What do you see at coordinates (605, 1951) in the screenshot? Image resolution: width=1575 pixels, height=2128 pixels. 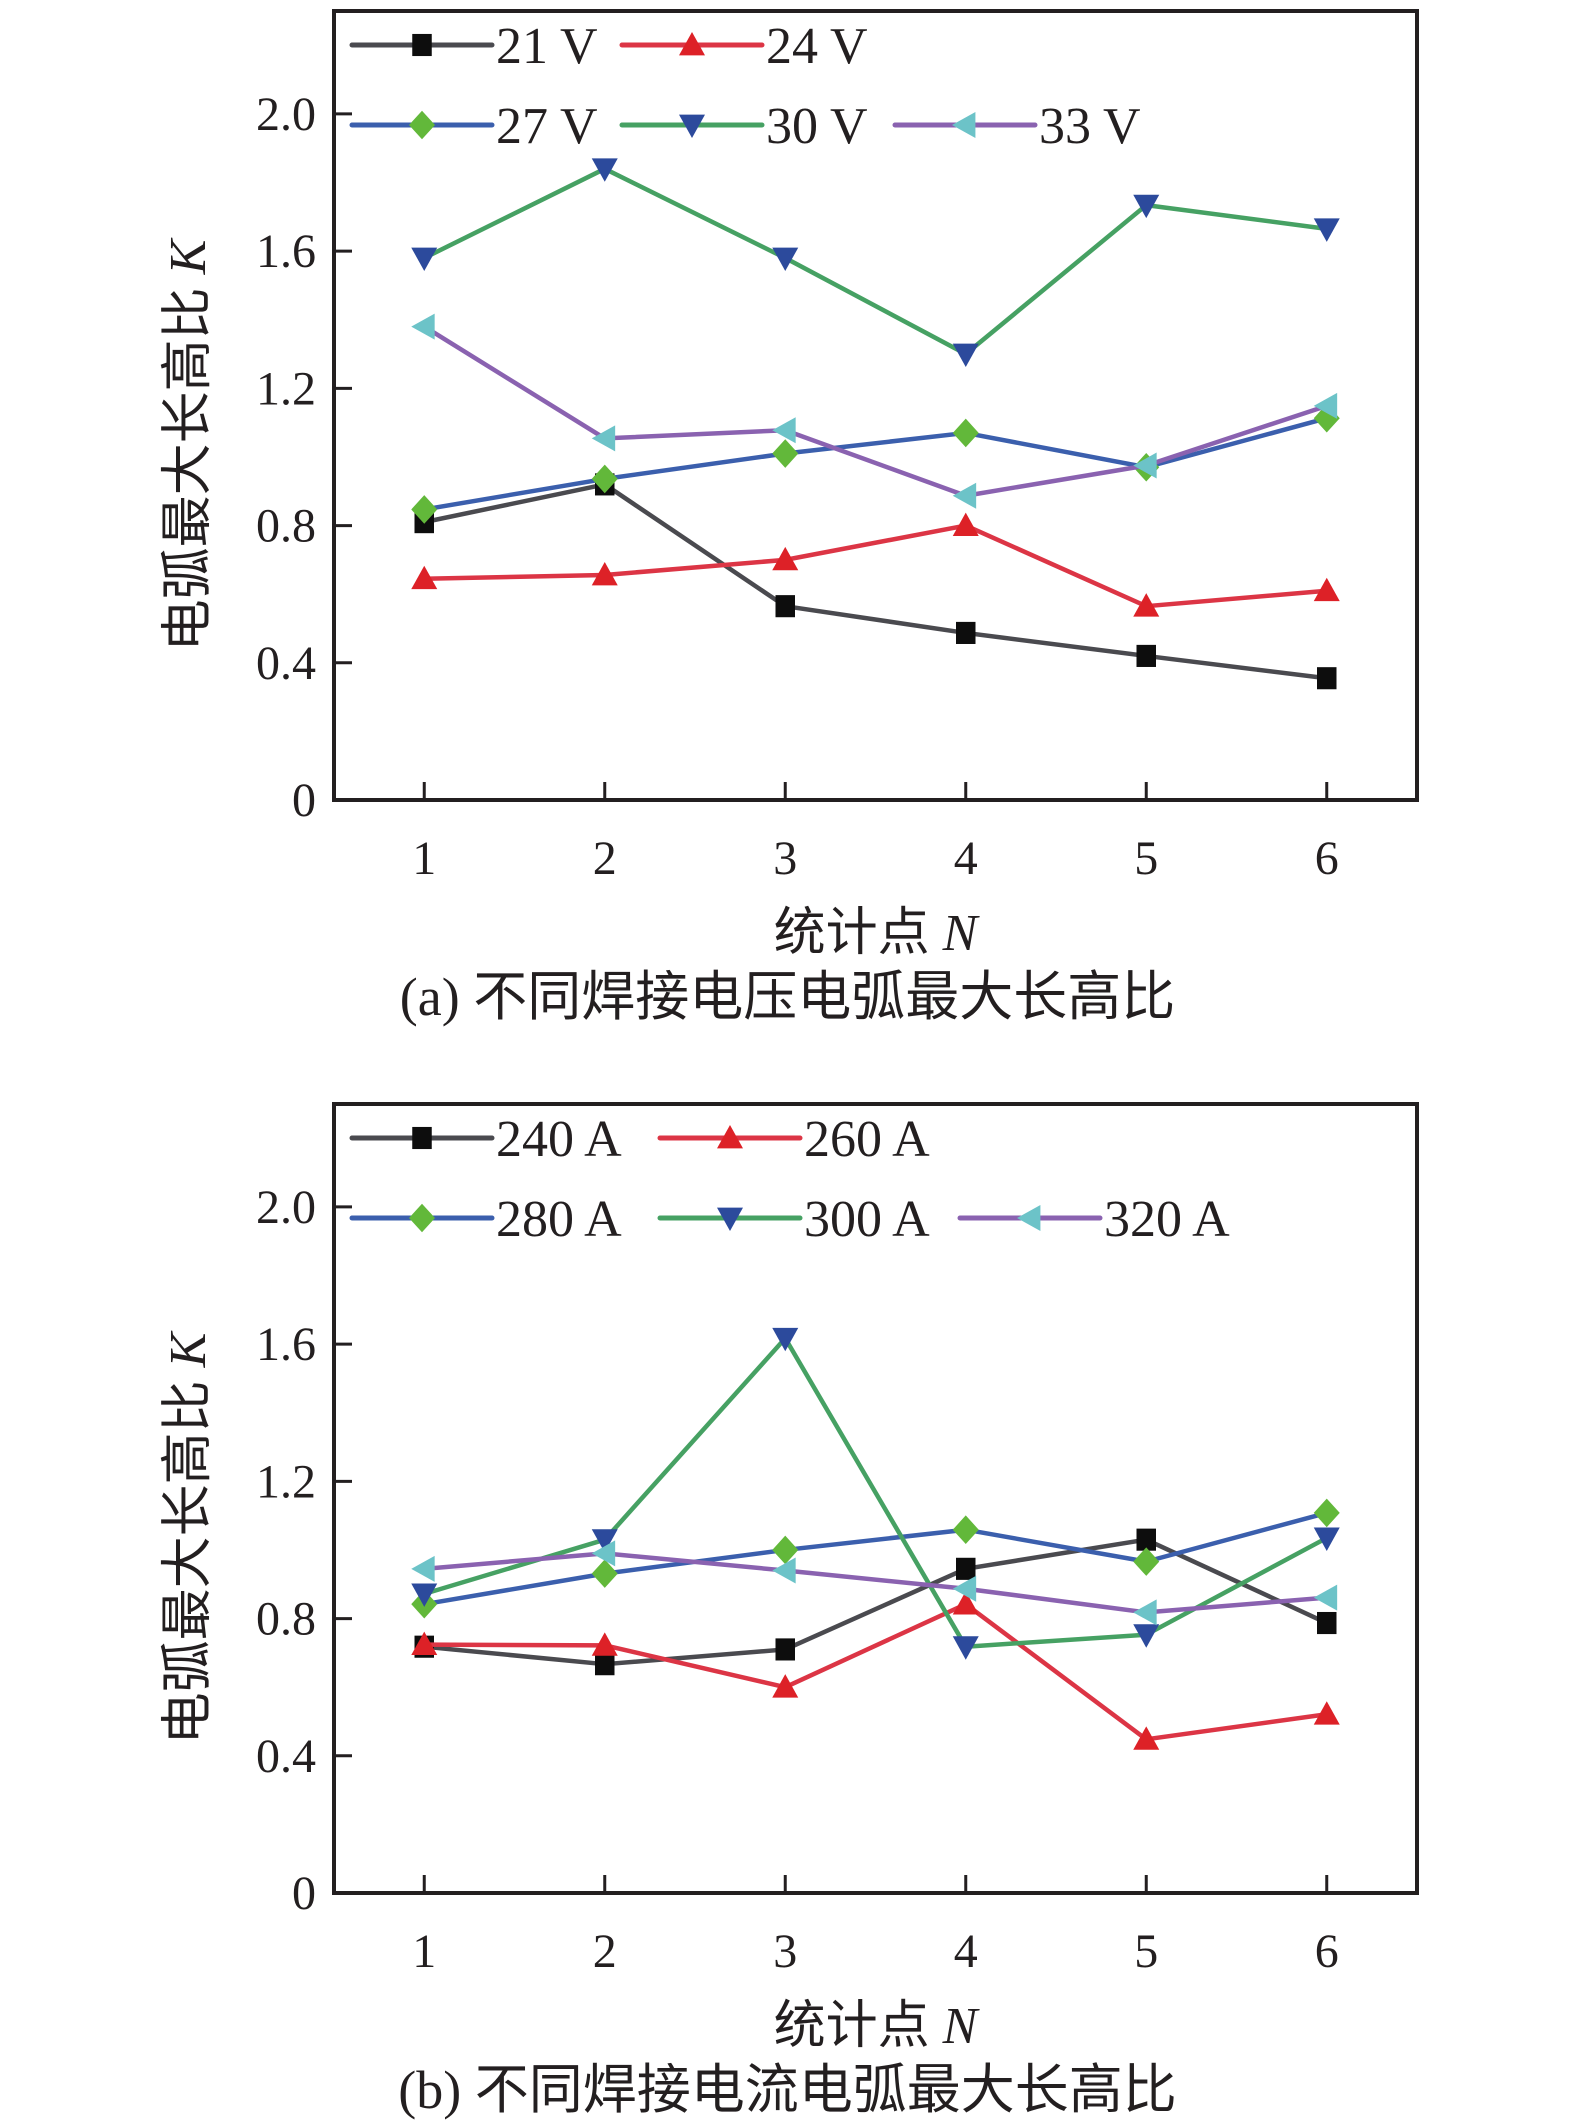 I see `x-tick-label: 2` at bounding box center [605, 1951].